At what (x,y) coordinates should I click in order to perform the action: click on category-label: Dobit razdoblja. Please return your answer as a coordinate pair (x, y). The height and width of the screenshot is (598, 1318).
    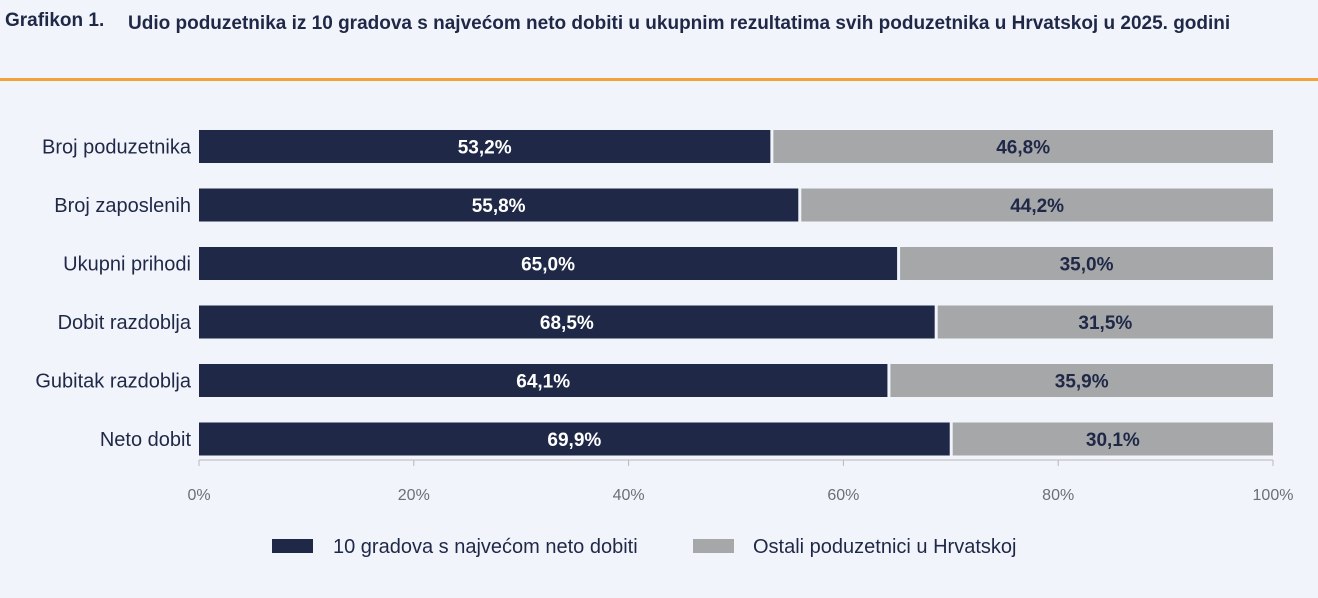
    Looking at the image, I should click on (125, 323).